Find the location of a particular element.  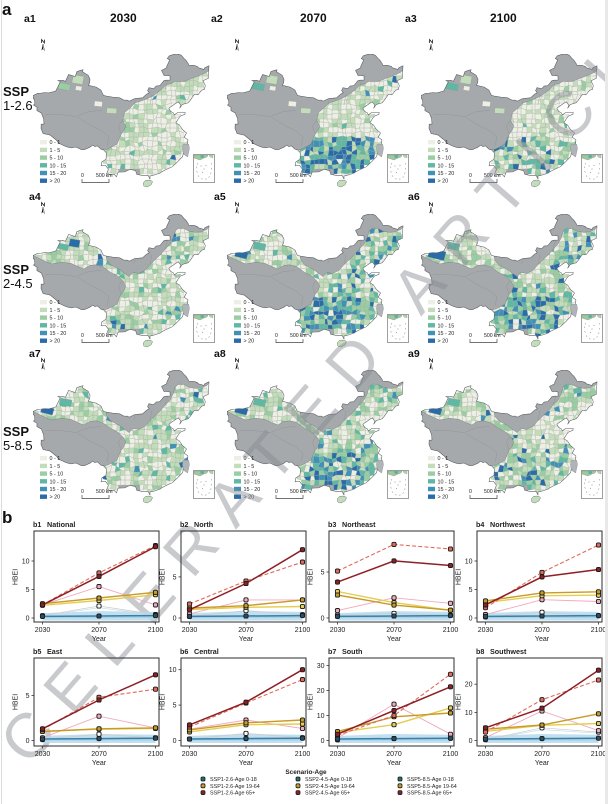

svg-text: b4 is located at coordinates (480, 524).